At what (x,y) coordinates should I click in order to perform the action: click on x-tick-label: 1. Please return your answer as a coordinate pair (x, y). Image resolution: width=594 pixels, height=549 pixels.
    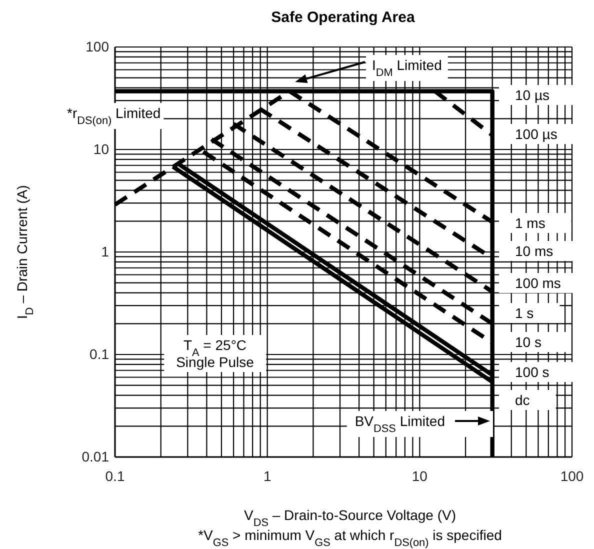
    Looking at the image, I should click on (267, 476).